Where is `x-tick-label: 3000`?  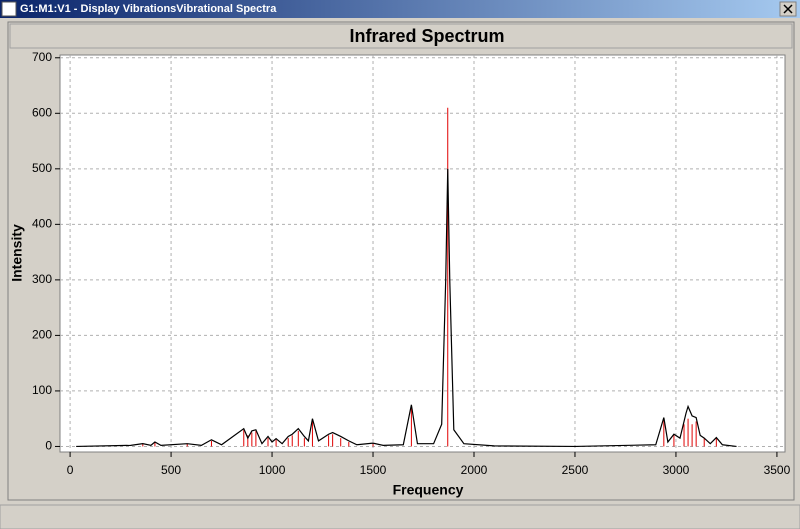
x-tick-label: 3000 is located at coordinates (676, 470).